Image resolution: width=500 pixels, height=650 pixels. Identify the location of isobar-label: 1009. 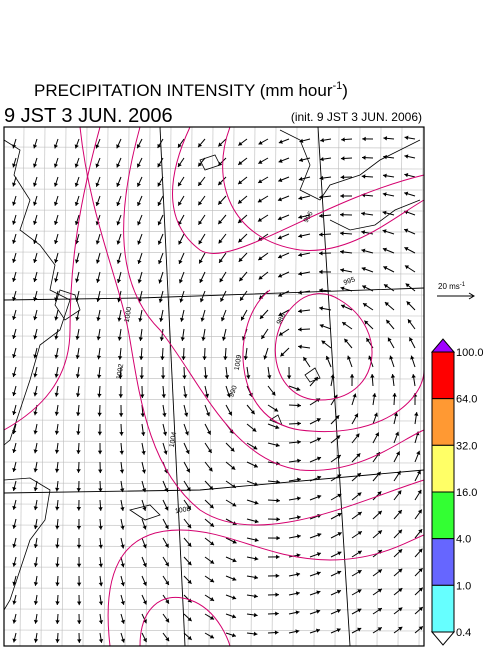
(239, 362).